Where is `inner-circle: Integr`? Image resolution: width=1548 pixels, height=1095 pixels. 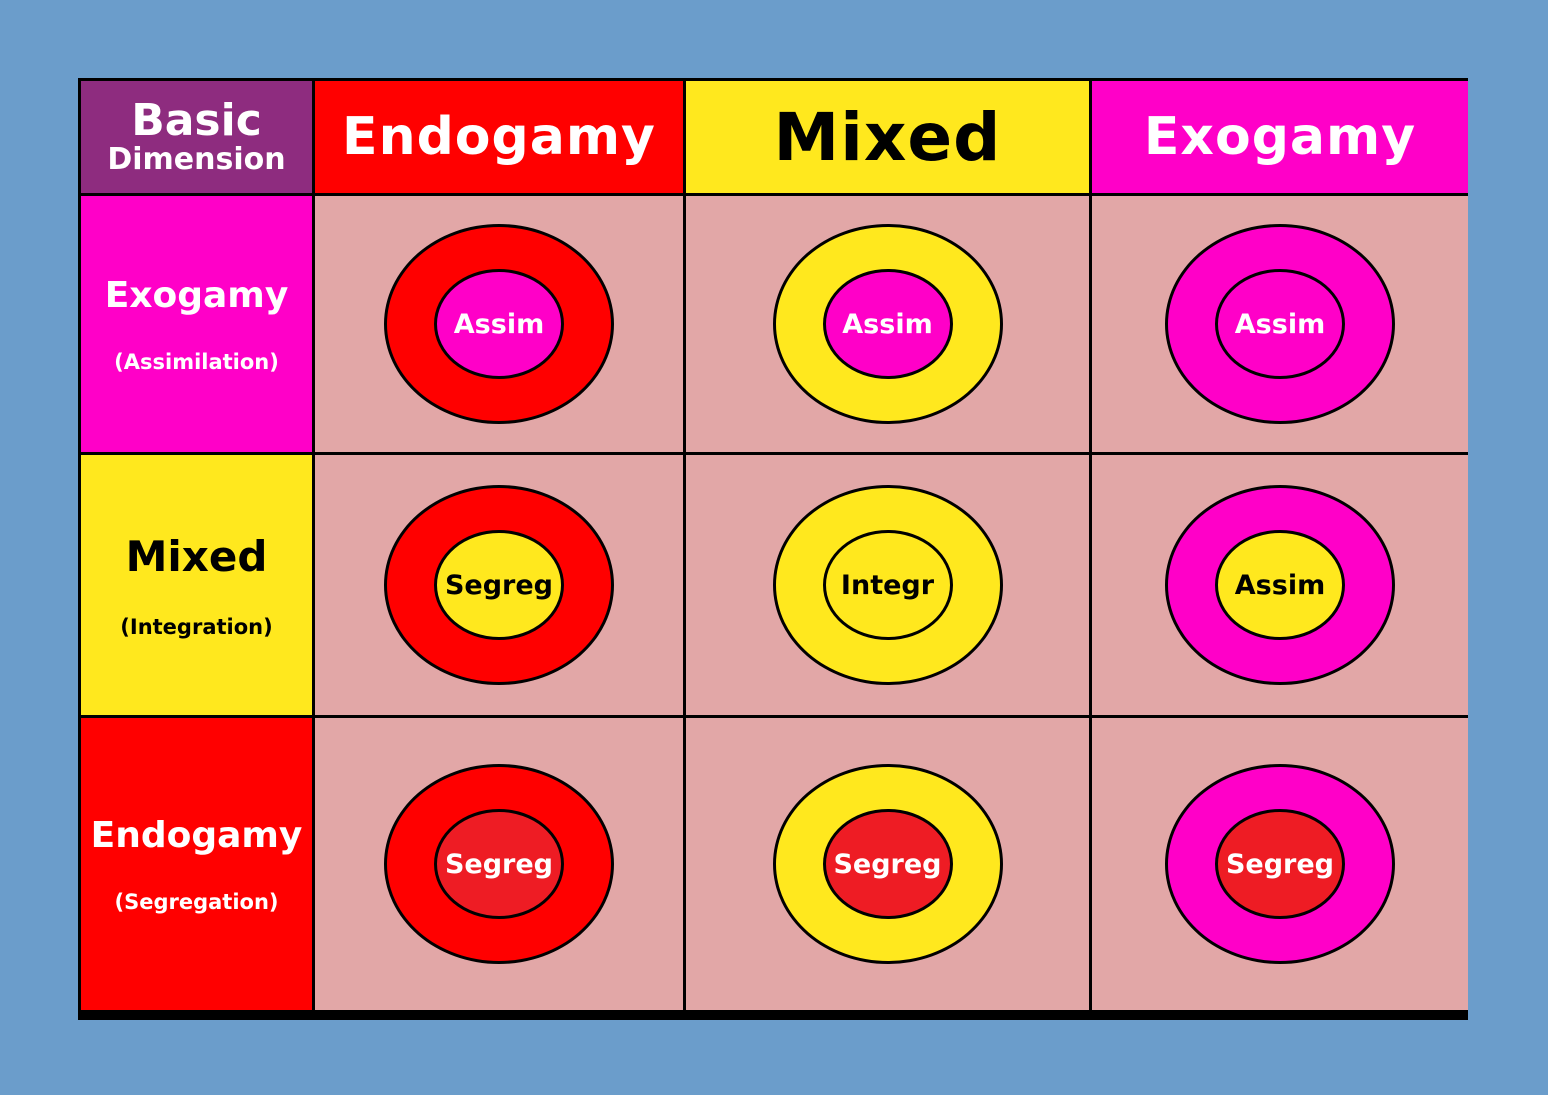
inner-circle: Integr is located at coordinates (887, 585).